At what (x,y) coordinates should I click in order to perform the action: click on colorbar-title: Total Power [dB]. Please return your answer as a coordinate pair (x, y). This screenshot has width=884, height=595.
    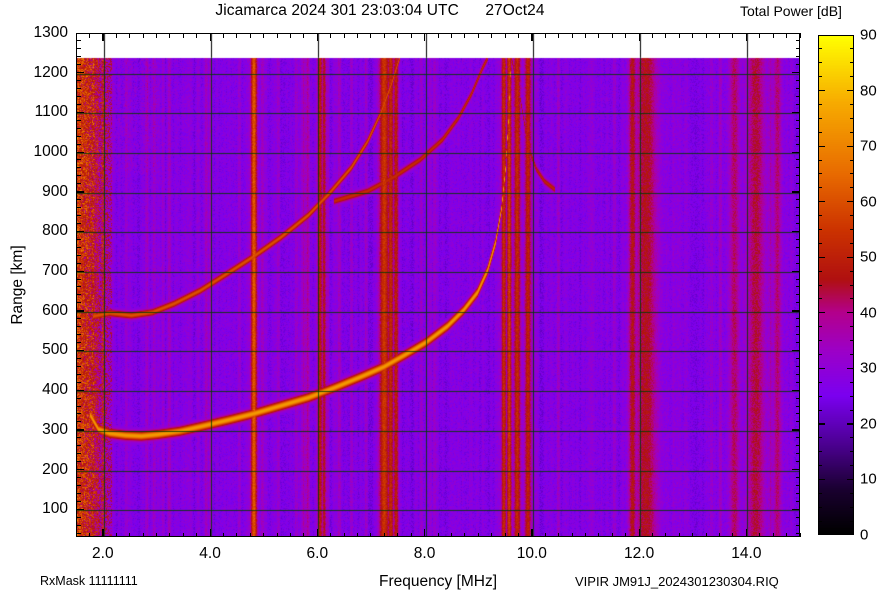
    Looking at the image, I should click on (791, 11).